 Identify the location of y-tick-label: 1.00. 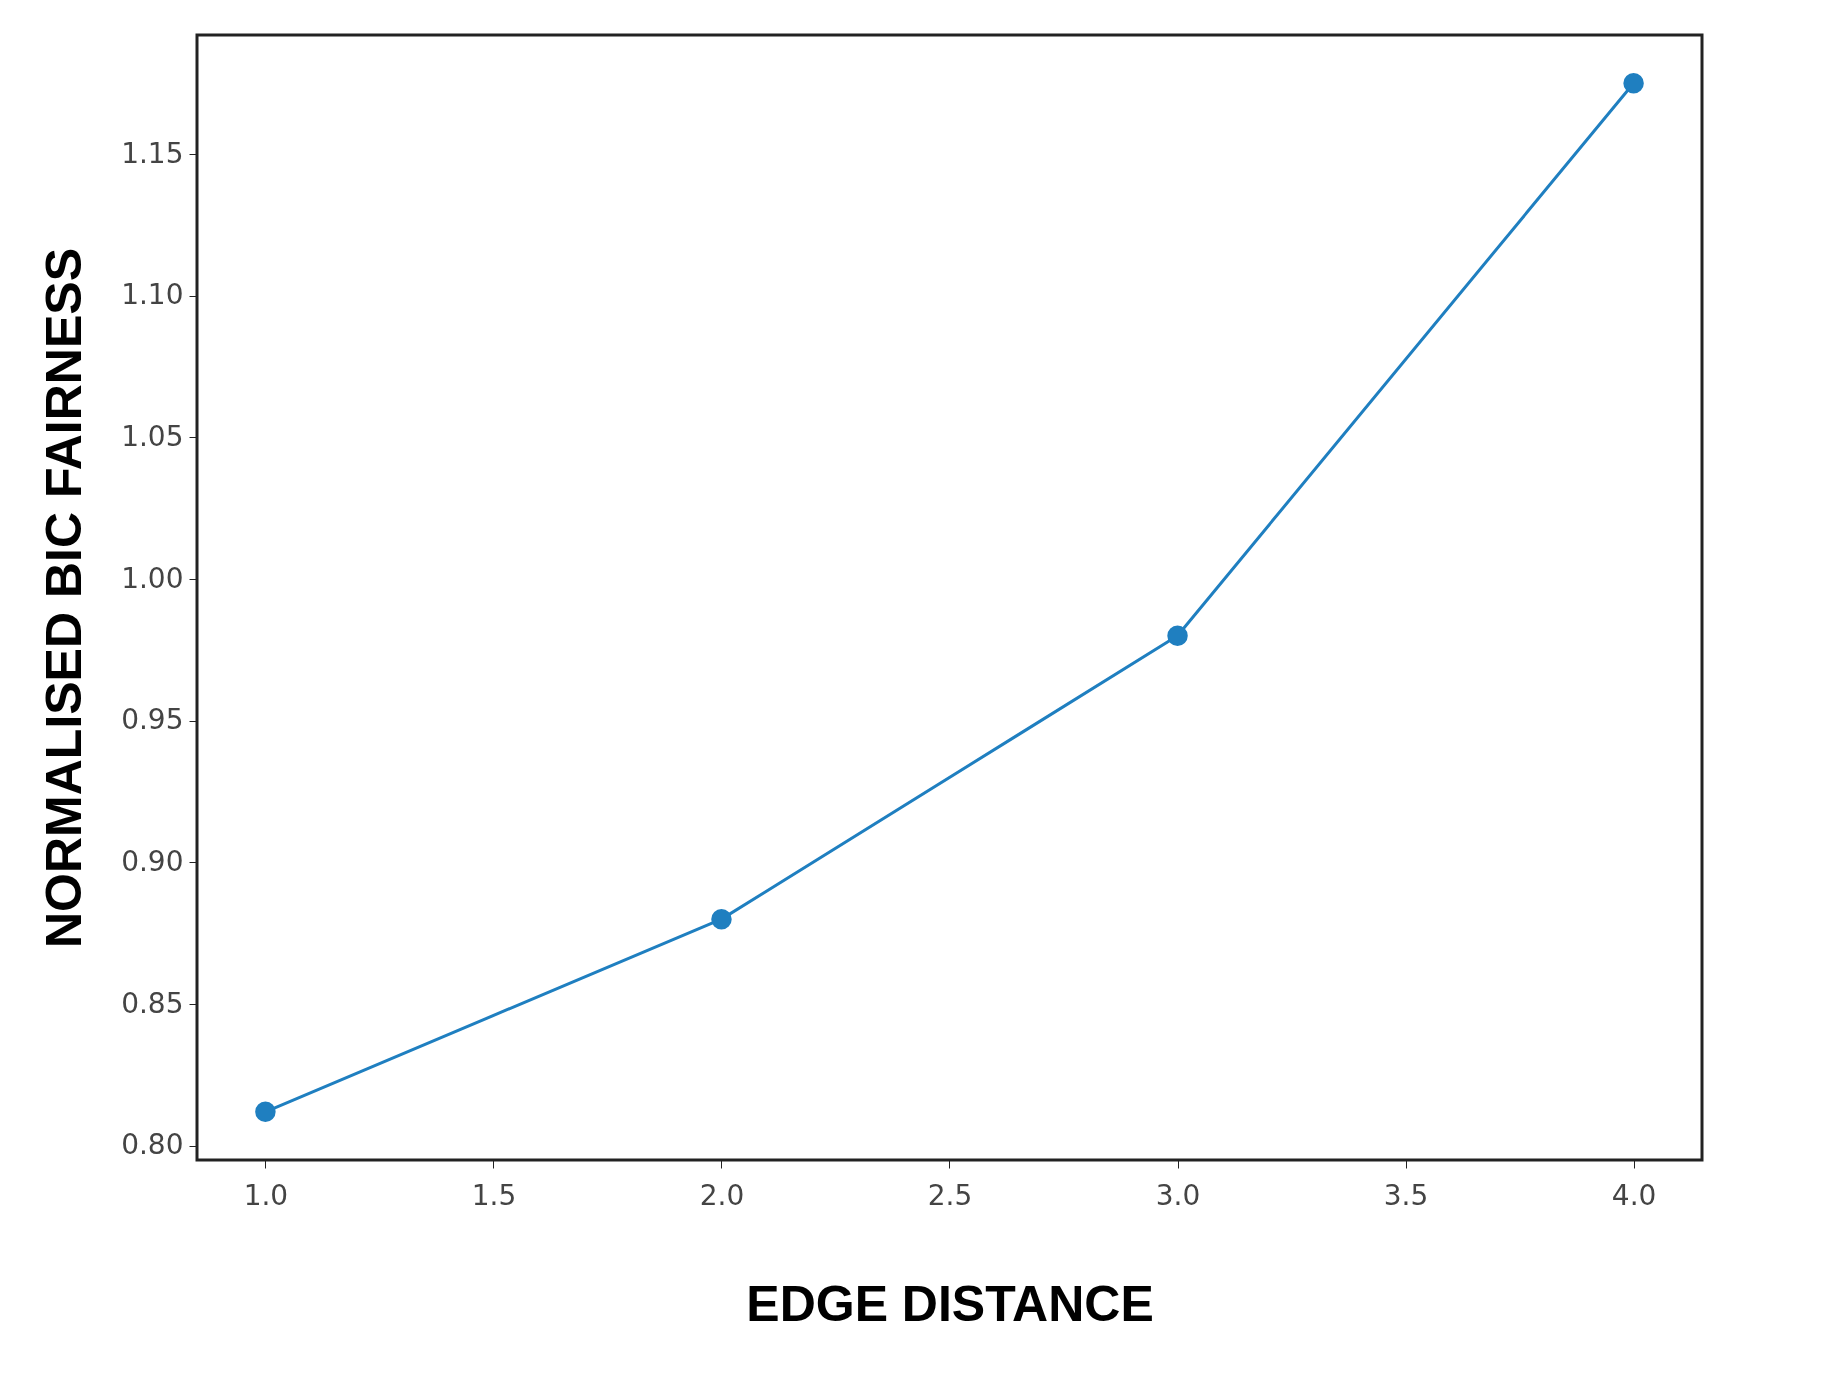
(152, 578).